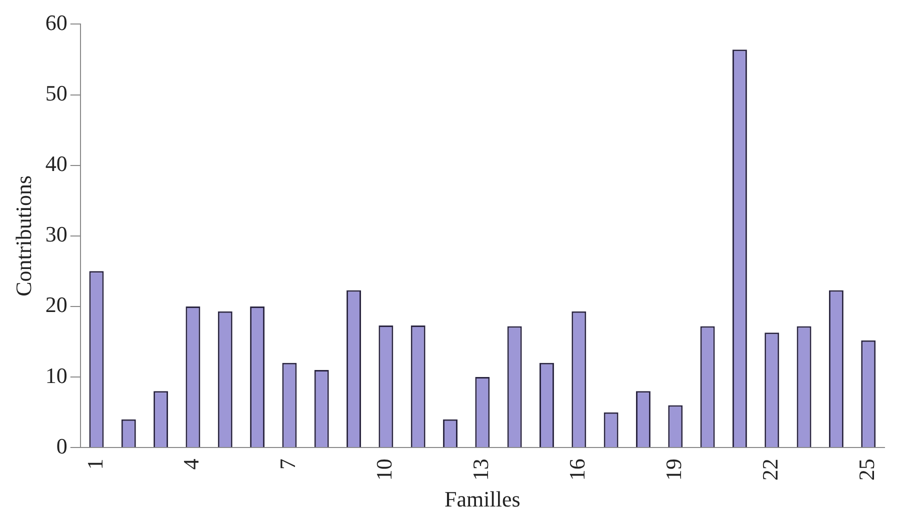 The image size is (906, 526). I want to click on y-axis-title: Contributions, so click(23, 235).